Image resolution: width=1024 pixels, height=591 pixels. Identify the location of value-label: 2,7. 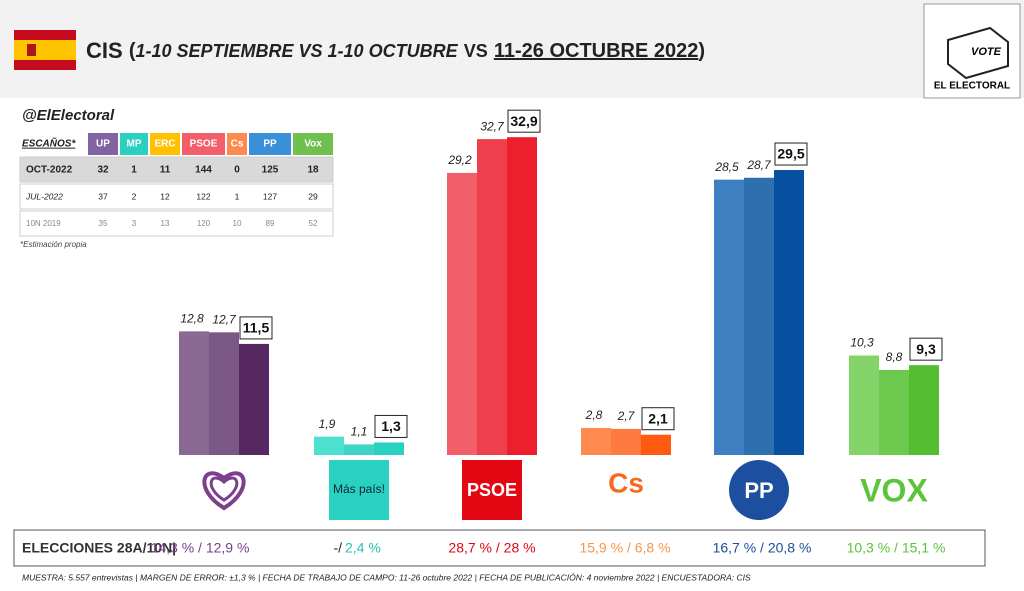
(626, 416).